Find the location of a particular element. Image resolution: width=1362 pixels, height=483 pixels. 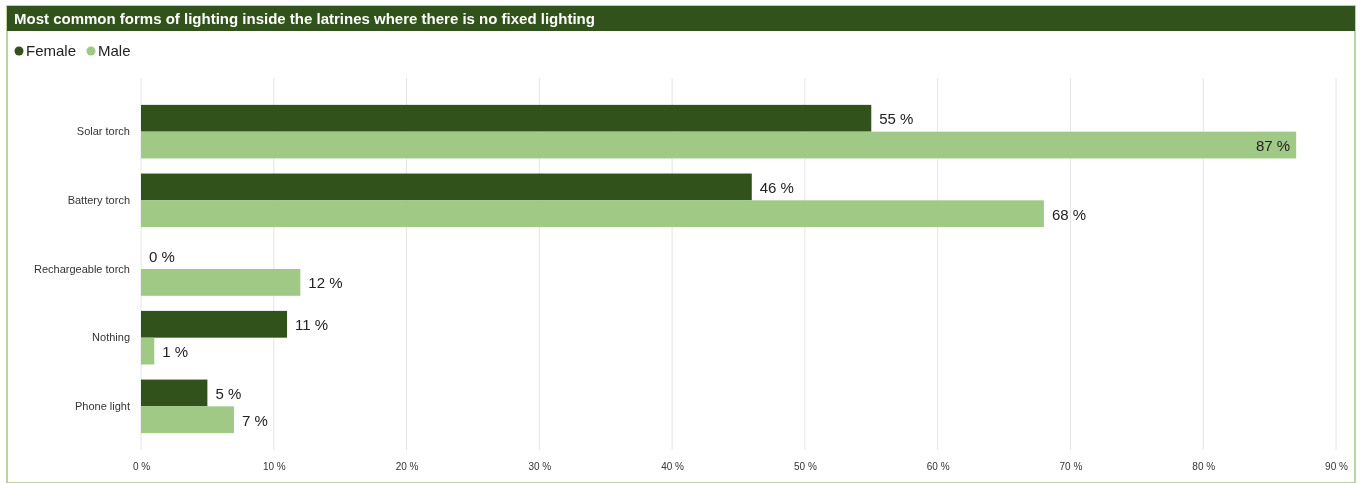

x-tick-label: 80 % is located at coordinates (1204, 467).